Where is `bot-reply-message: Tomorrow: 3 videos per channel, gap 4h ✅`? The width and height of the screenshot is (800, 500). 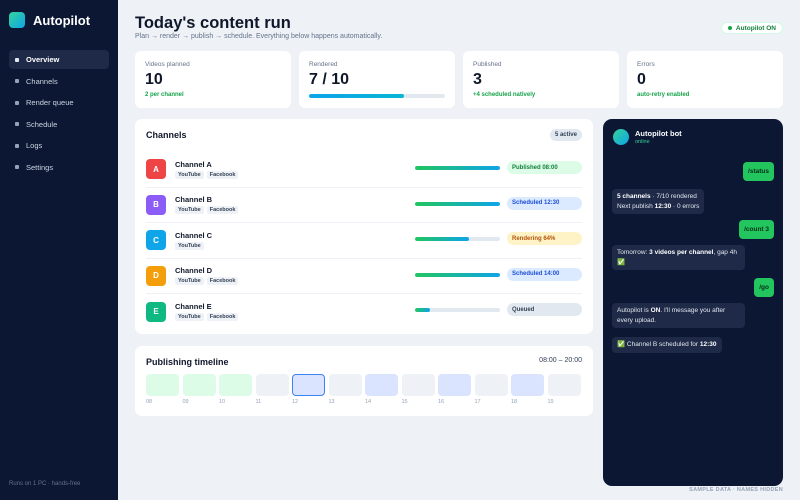 bot-reply-message: Tomorrow: 3 videos per channel, gap 4h ✅ is located at coordinates (678, 257).